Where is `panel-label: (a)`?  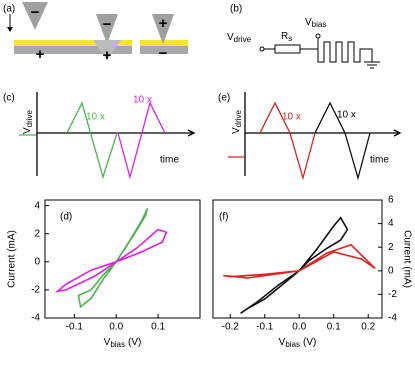
panel-label: (a) is located at coordinates (9, 9).